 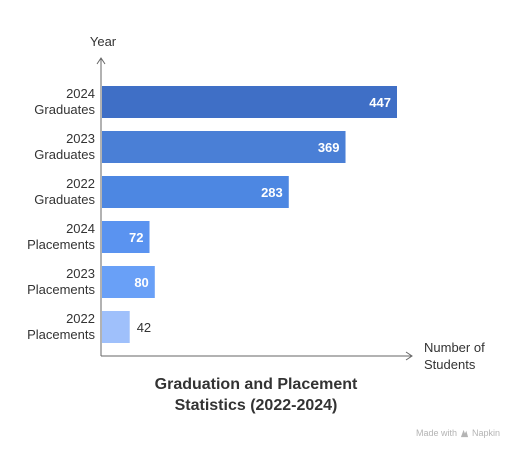 What do you see at coordinates (485, 433) in the screenshot?
I see `credit-brand: Napkin` at bounding box center [485, 433].